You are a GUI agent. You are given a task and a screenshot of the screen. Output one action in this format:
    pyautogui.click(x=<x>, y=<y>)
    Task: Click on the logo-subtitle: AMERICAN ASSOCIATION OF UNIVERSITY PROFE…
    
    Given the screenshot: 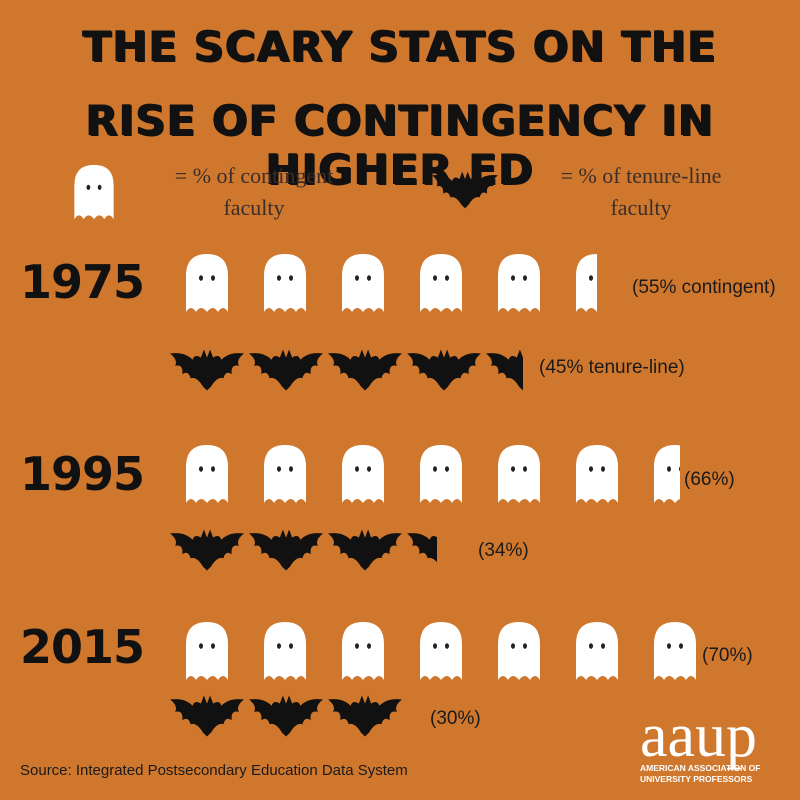 What is the action you would take?
    pyautogui.click(x=715, y=774)
    